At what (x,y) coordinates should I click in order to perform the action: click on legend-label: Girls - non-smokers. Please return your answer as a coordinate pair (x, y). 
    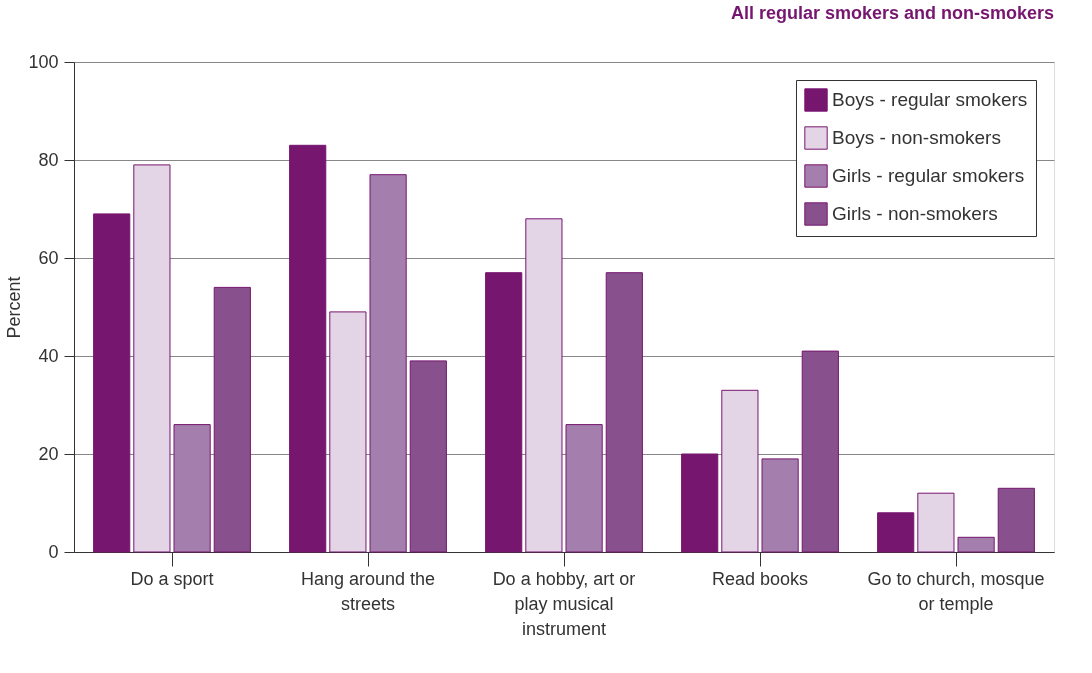
    Looking at the image, I should click on (915, 213).